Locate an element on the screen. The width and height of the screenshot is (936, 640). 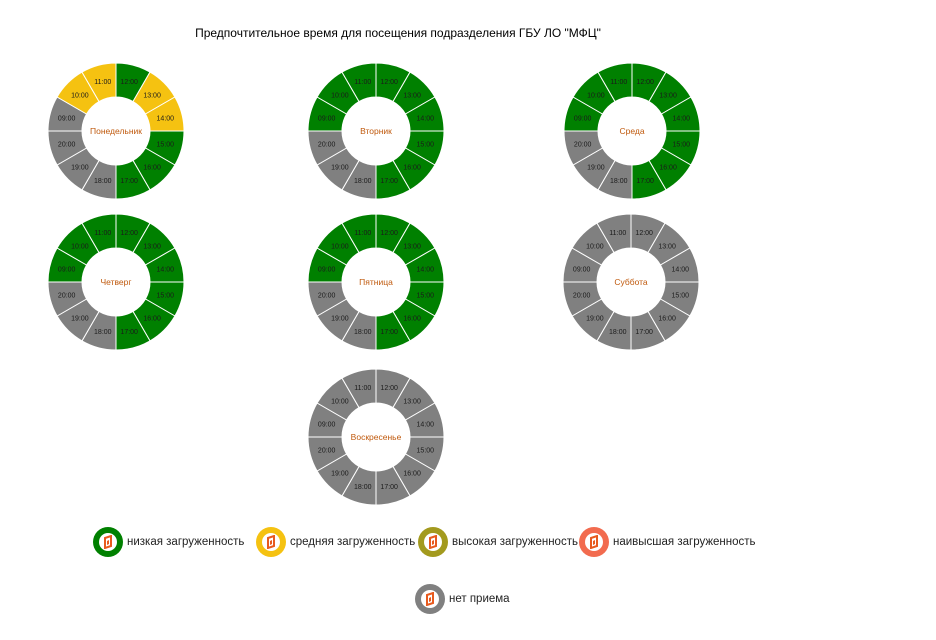
legend-item-medium: средняя загруженность is located at coordinates (335, 542).